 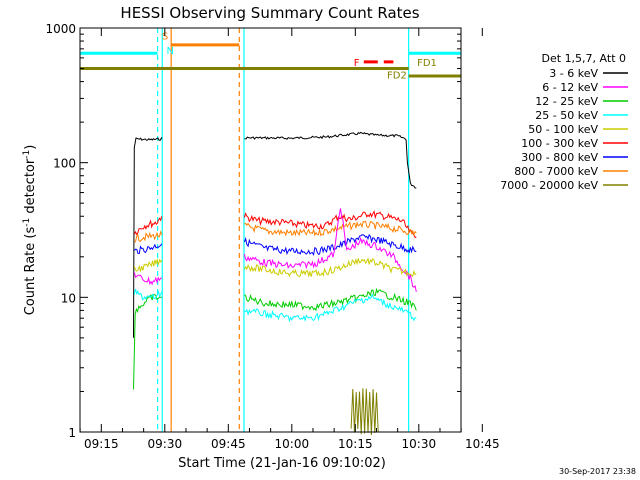 I want to click on legend-label-7: 800 - 7000 keV, so click(x=556, y=171).